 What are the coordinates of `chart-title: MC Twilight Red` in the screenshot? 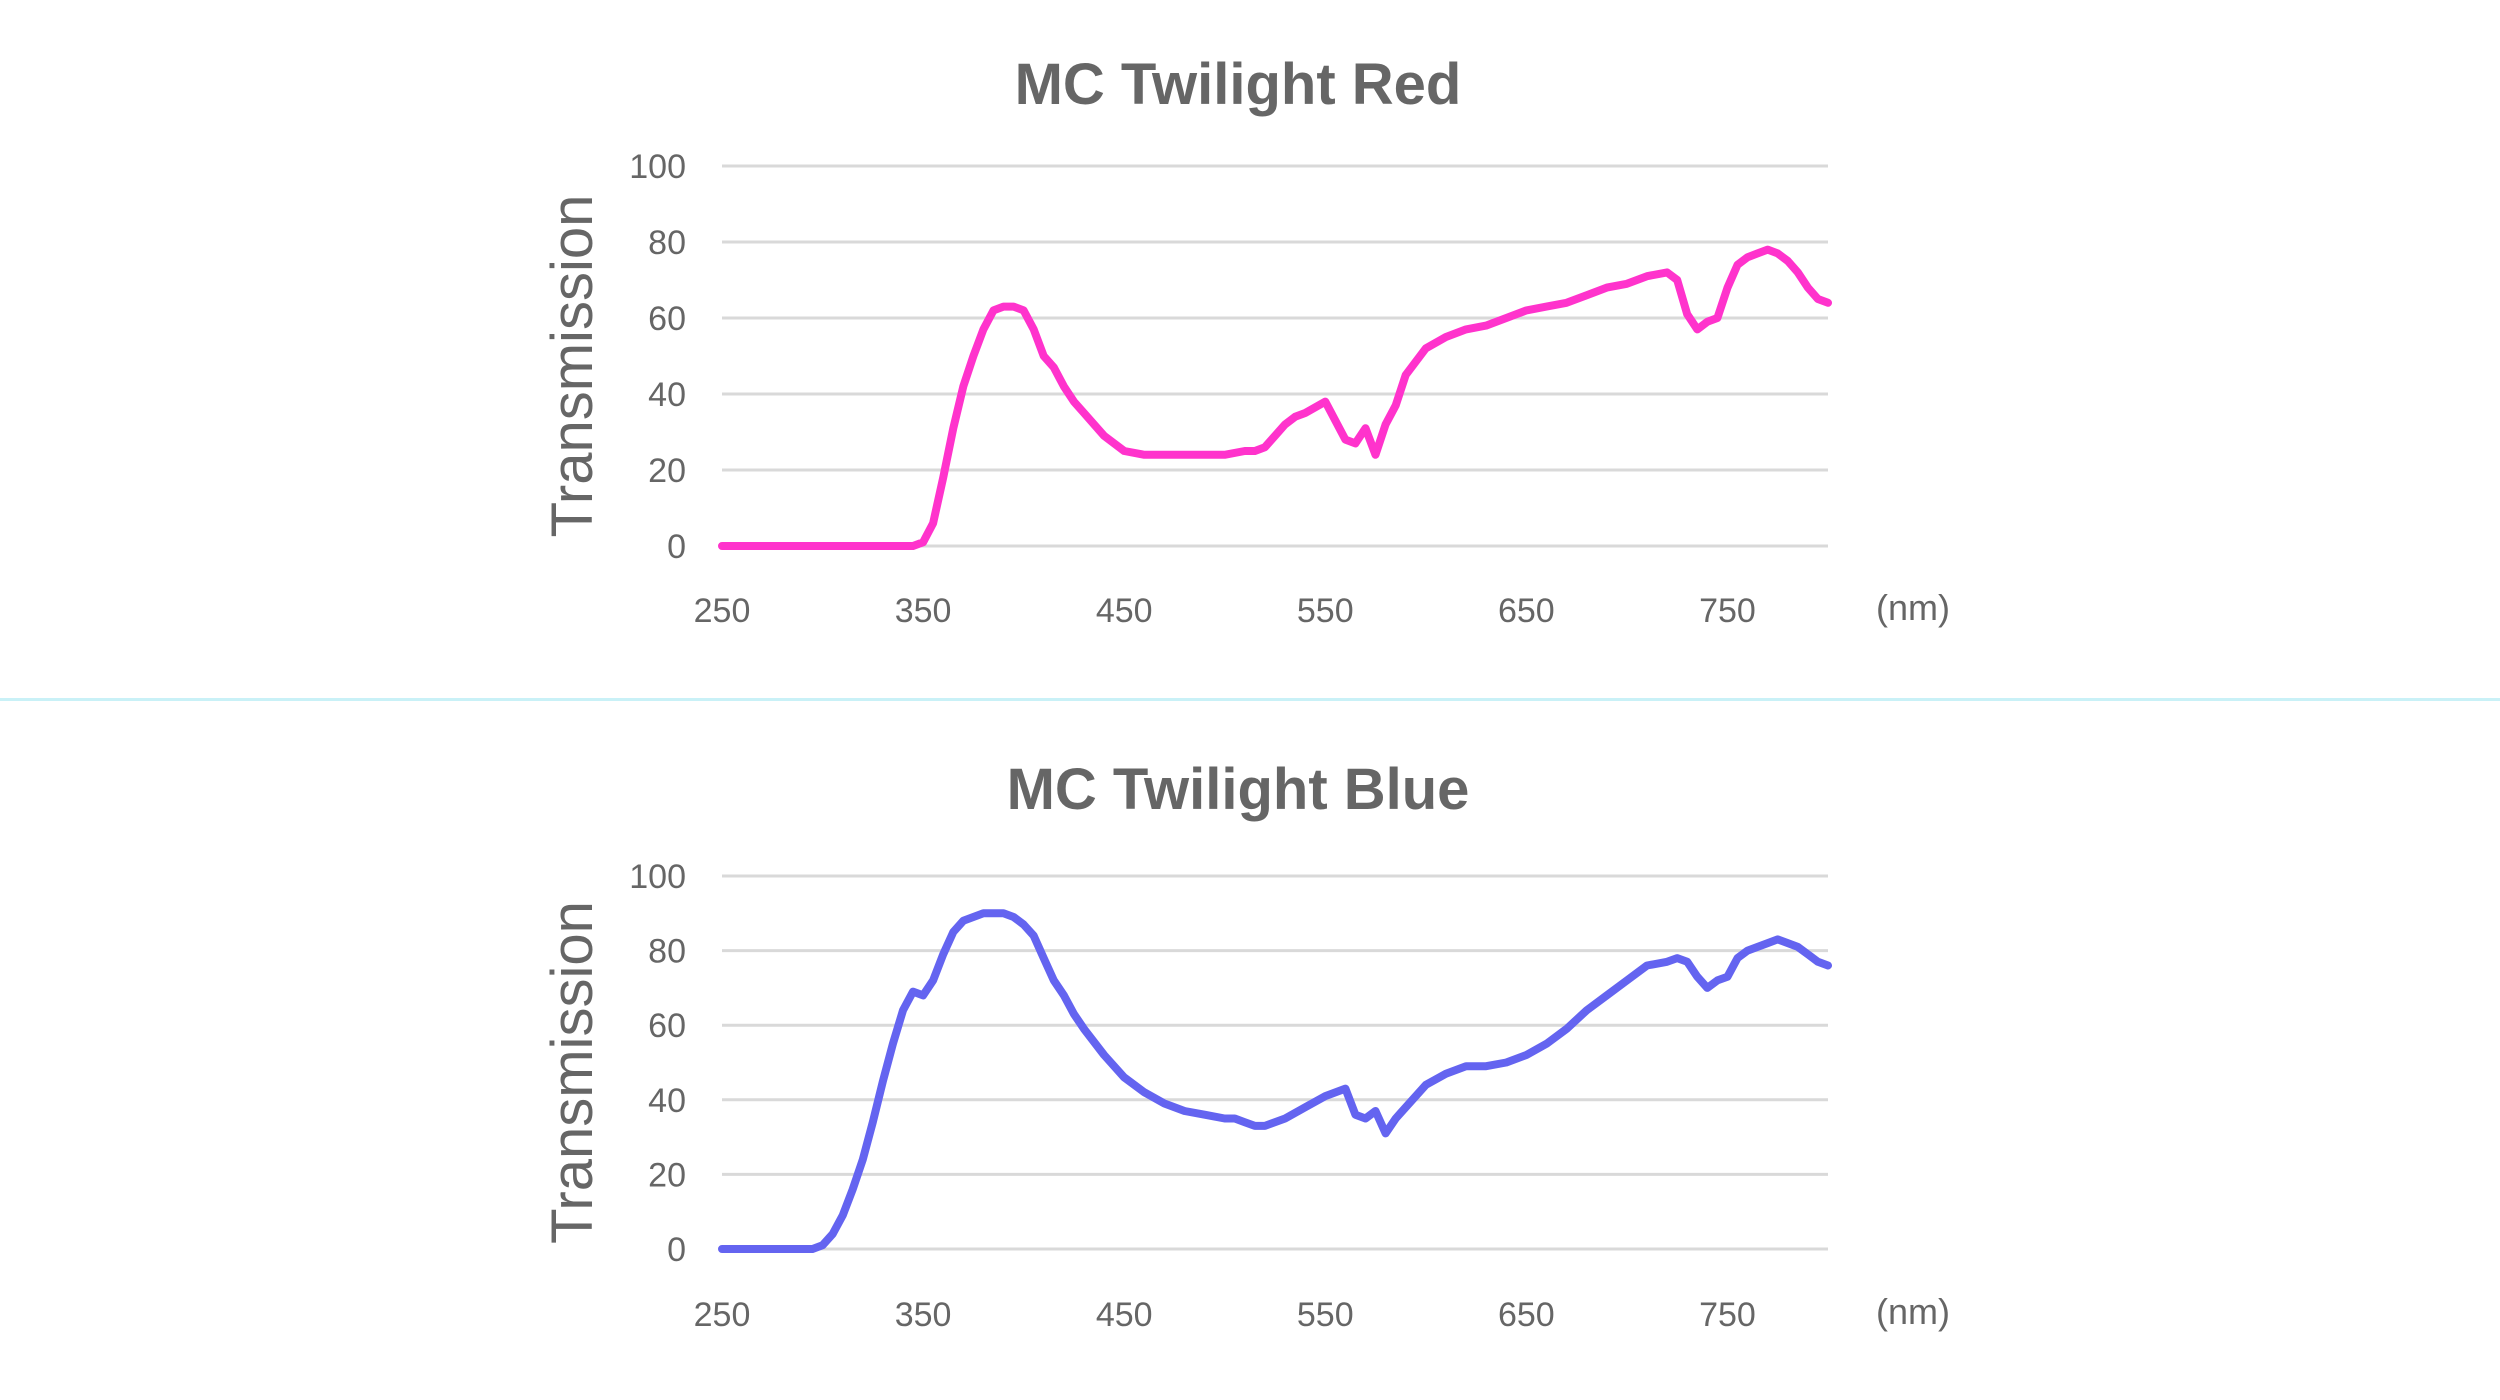 It's located at (1238, 84).